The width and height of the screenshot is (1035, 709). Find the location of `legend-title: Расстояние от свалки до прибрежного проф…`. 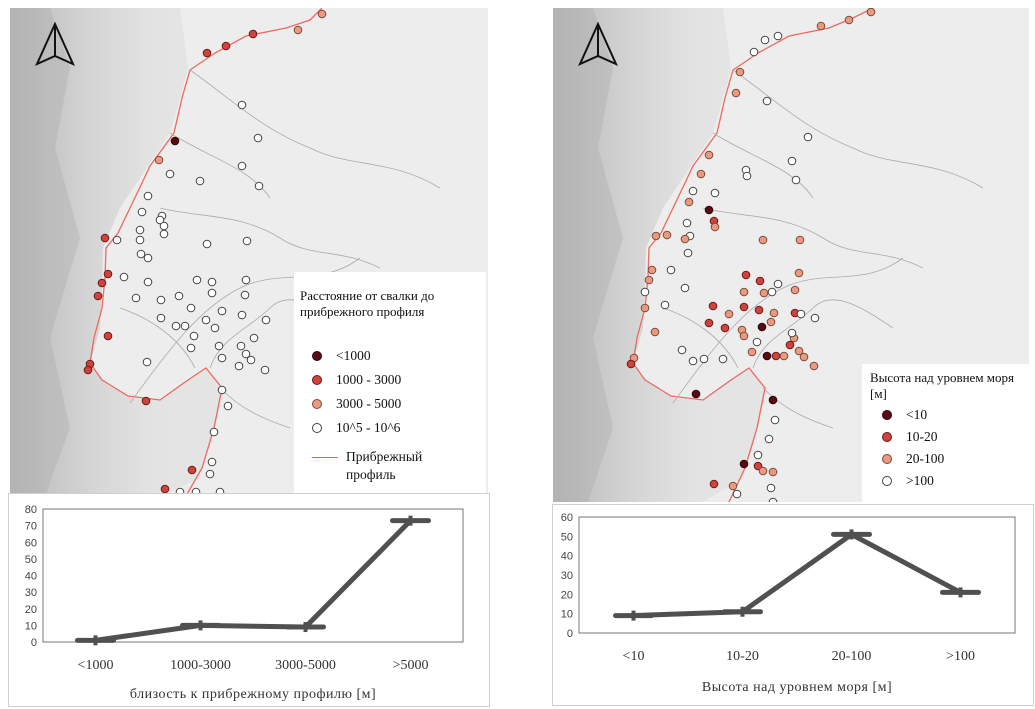

legend-title: Расстояние от свалки до прибрежного проф… is located at coordinates (367, 303).